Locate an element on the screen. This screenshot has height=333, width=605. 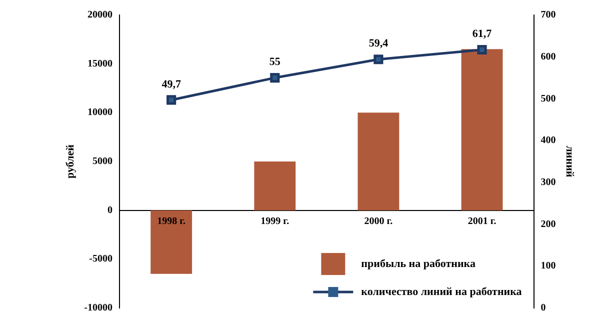
y-tick-label: 15000 is located at coordinates (100, 64).